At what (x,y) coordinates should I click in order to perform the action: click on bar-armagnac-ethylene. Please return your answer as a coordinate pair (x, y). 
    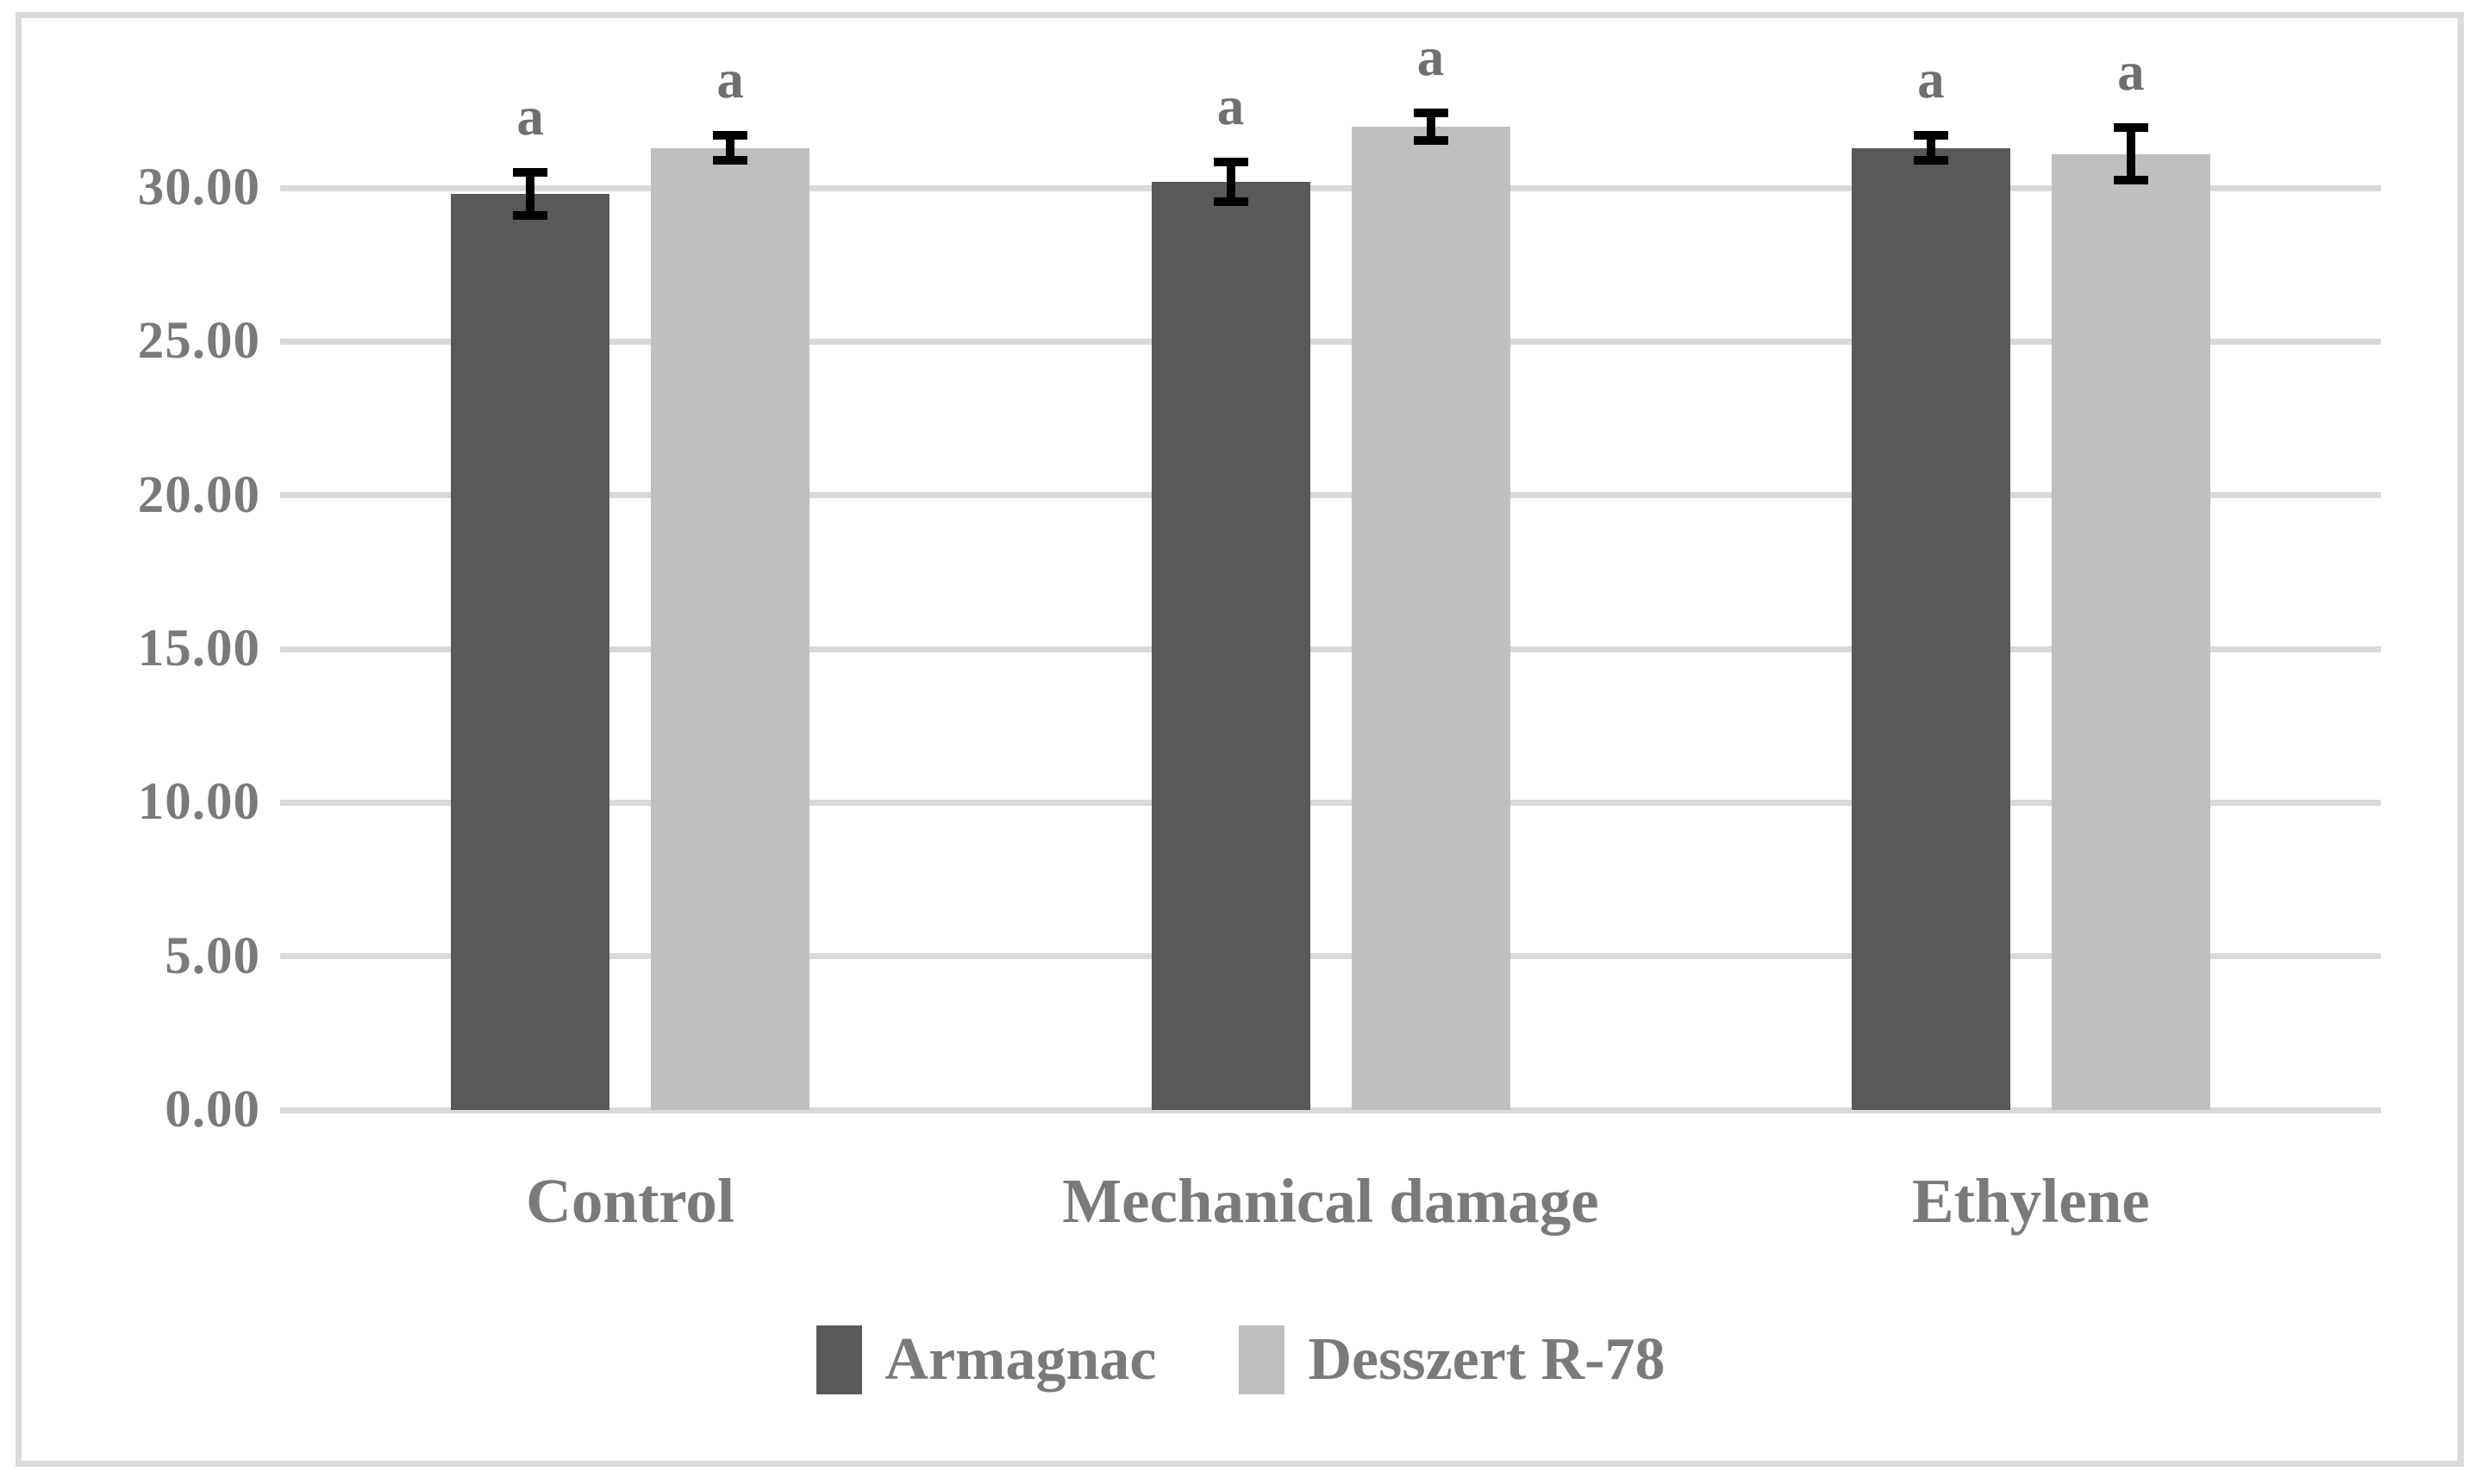
    Looking at the image, I should click on (1930, 629).